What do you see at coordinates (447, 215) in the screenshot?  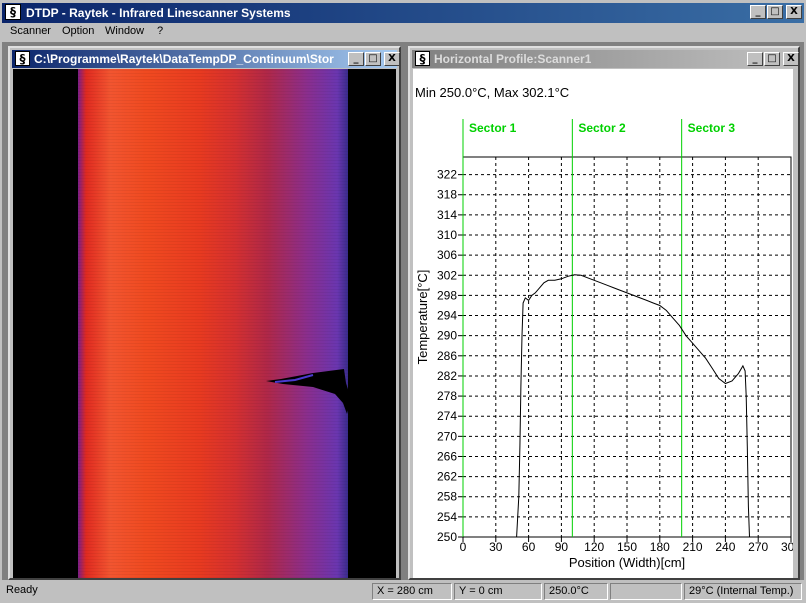 I see `y-tick-label: 314` at bounding box center [447, 215].